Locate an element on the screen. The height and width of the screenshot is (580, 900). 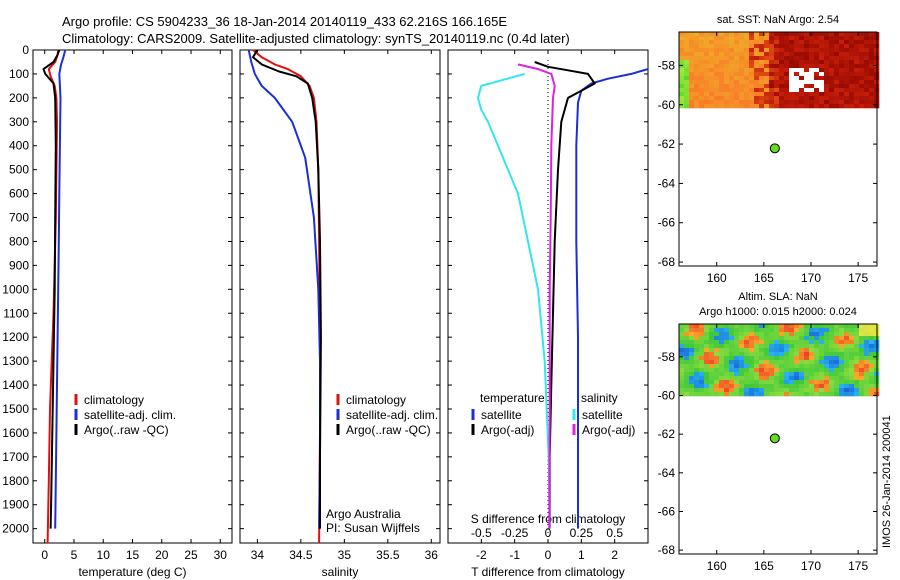
y-tick-label: -58 is located at coordinates (667, 65).